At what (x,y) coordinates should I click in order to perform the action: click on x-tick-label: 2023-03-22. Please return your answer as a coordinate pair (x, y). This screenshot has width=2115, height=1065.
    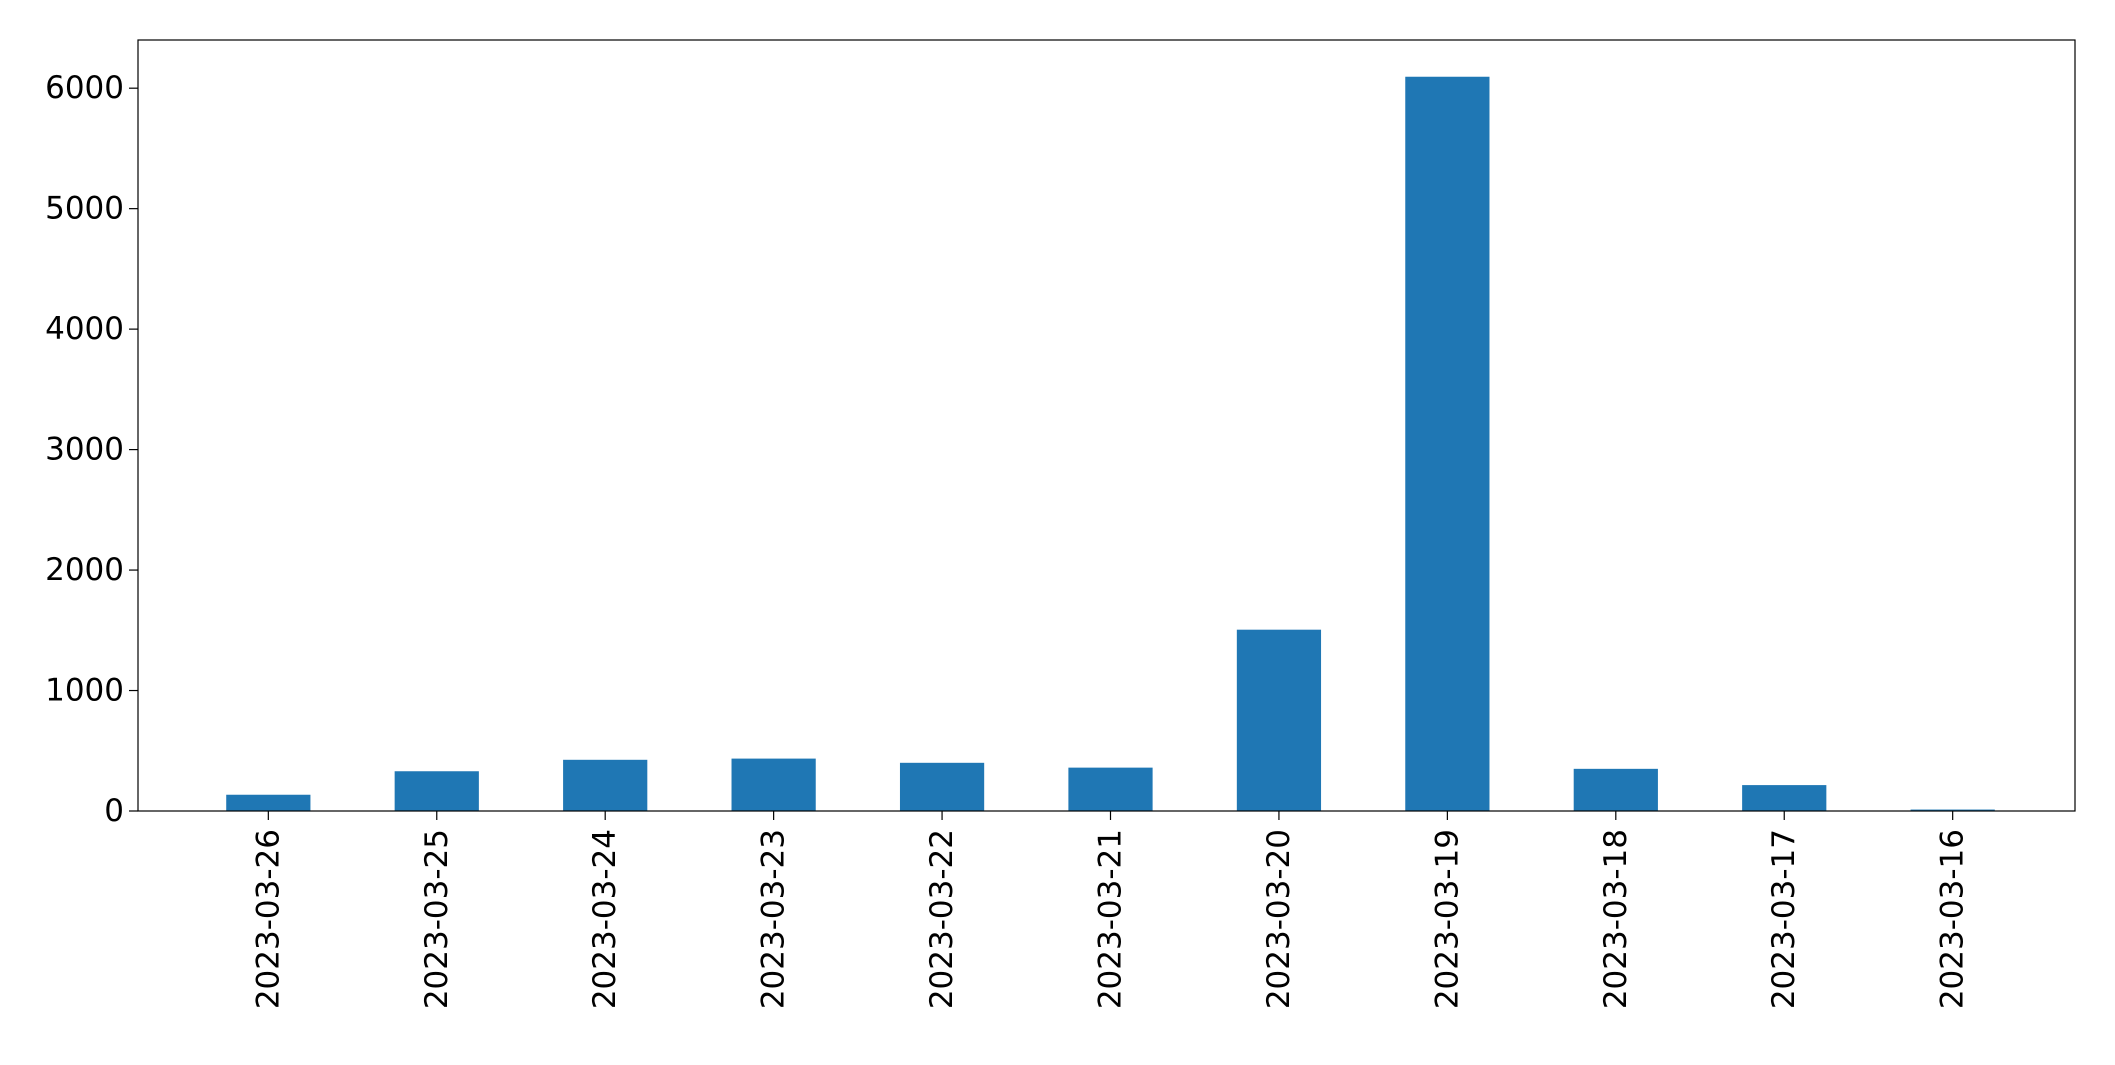
    Looking at the image, I should click on (942, 919).